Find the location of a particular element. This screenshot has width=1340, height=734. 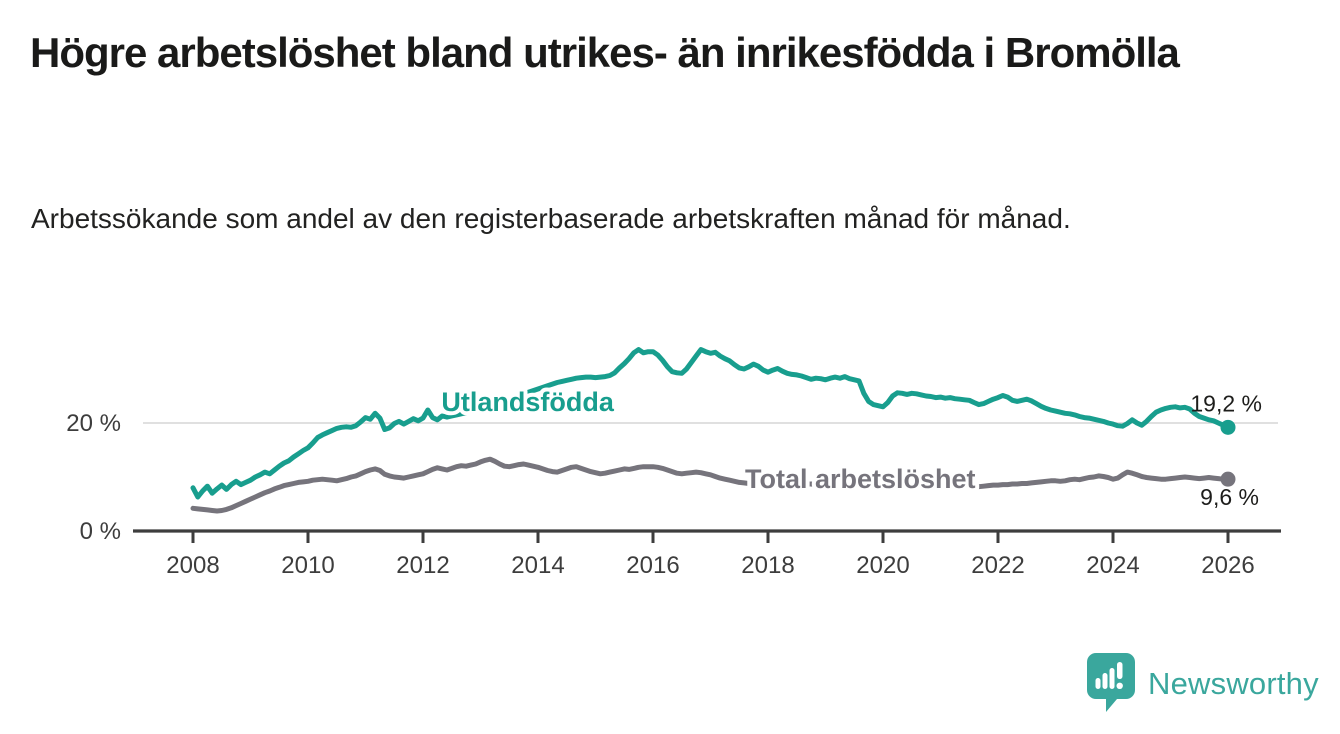

newsworthy-logo-icon is located at coordinates (1111, 682).